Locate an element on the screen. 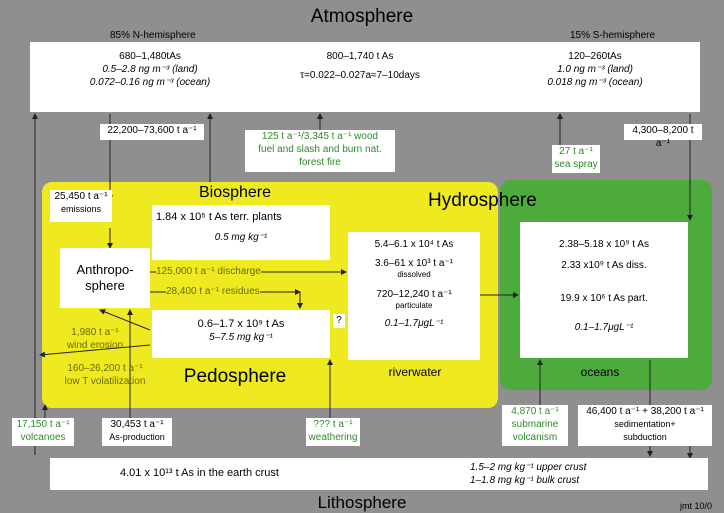 Image resolution: width=724 pixels, height=513 pixels. text: 1.0 ng m⁻³ (land) is located at coordinates (595, 69).